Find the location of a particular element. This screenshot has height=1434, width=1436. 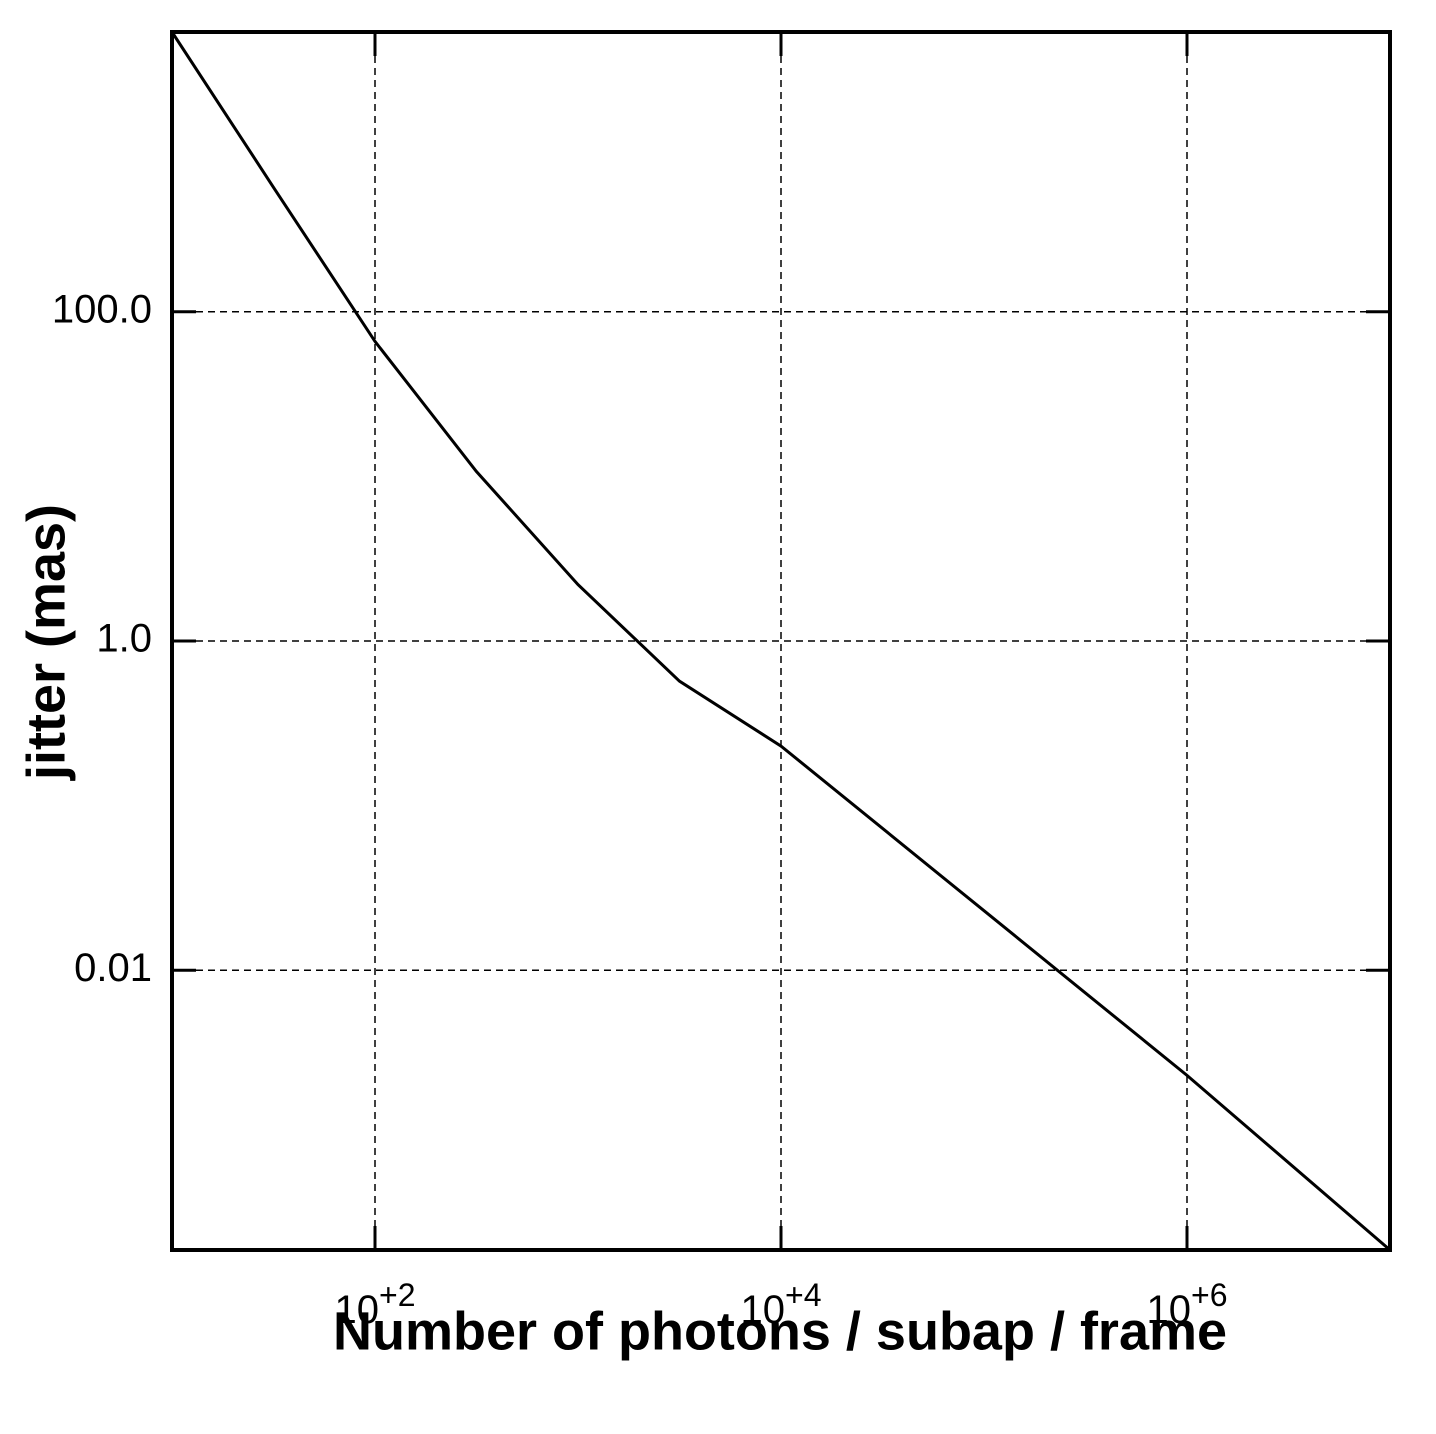

y-tick-label: 1.0 is located at coordinates (124, 639).